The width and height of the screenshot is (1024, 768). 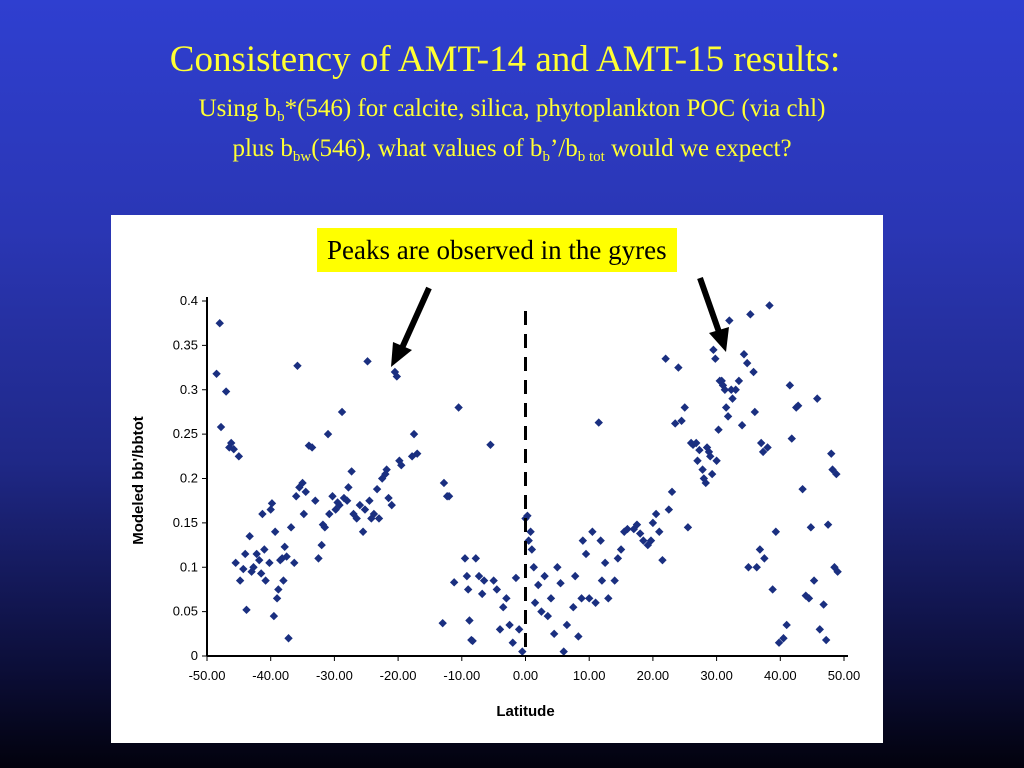 What do you see at coordinates (427, 148) in the screenshot?
I see `subtitle-text: (546), what values of b` at bounding box center [427, 148].